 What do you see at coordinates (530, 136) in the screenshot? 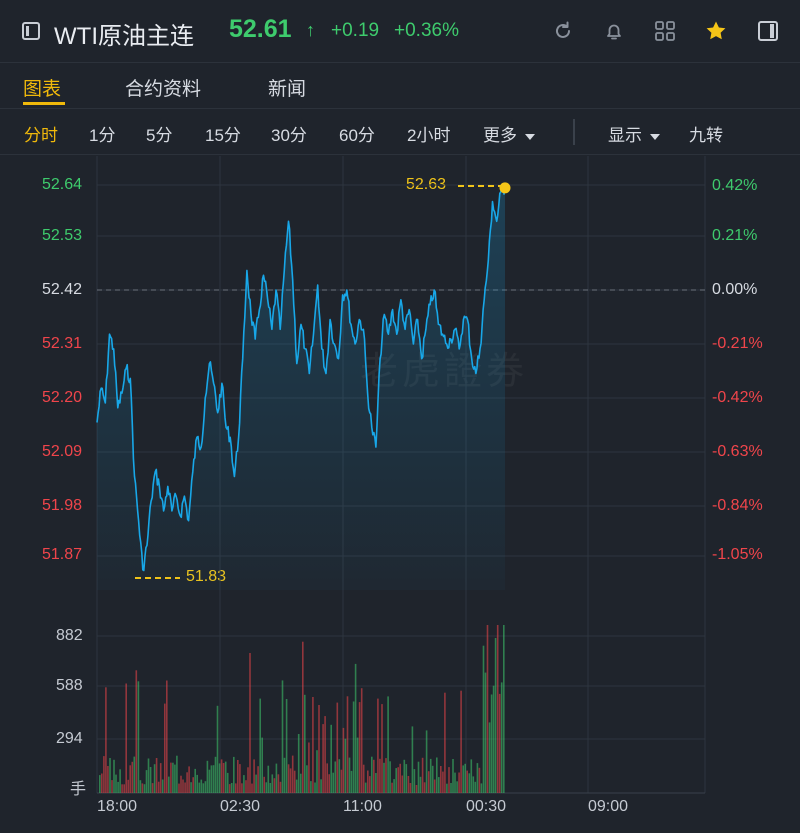
I see `chevron-down-icon` at bounding box center [530, 136].